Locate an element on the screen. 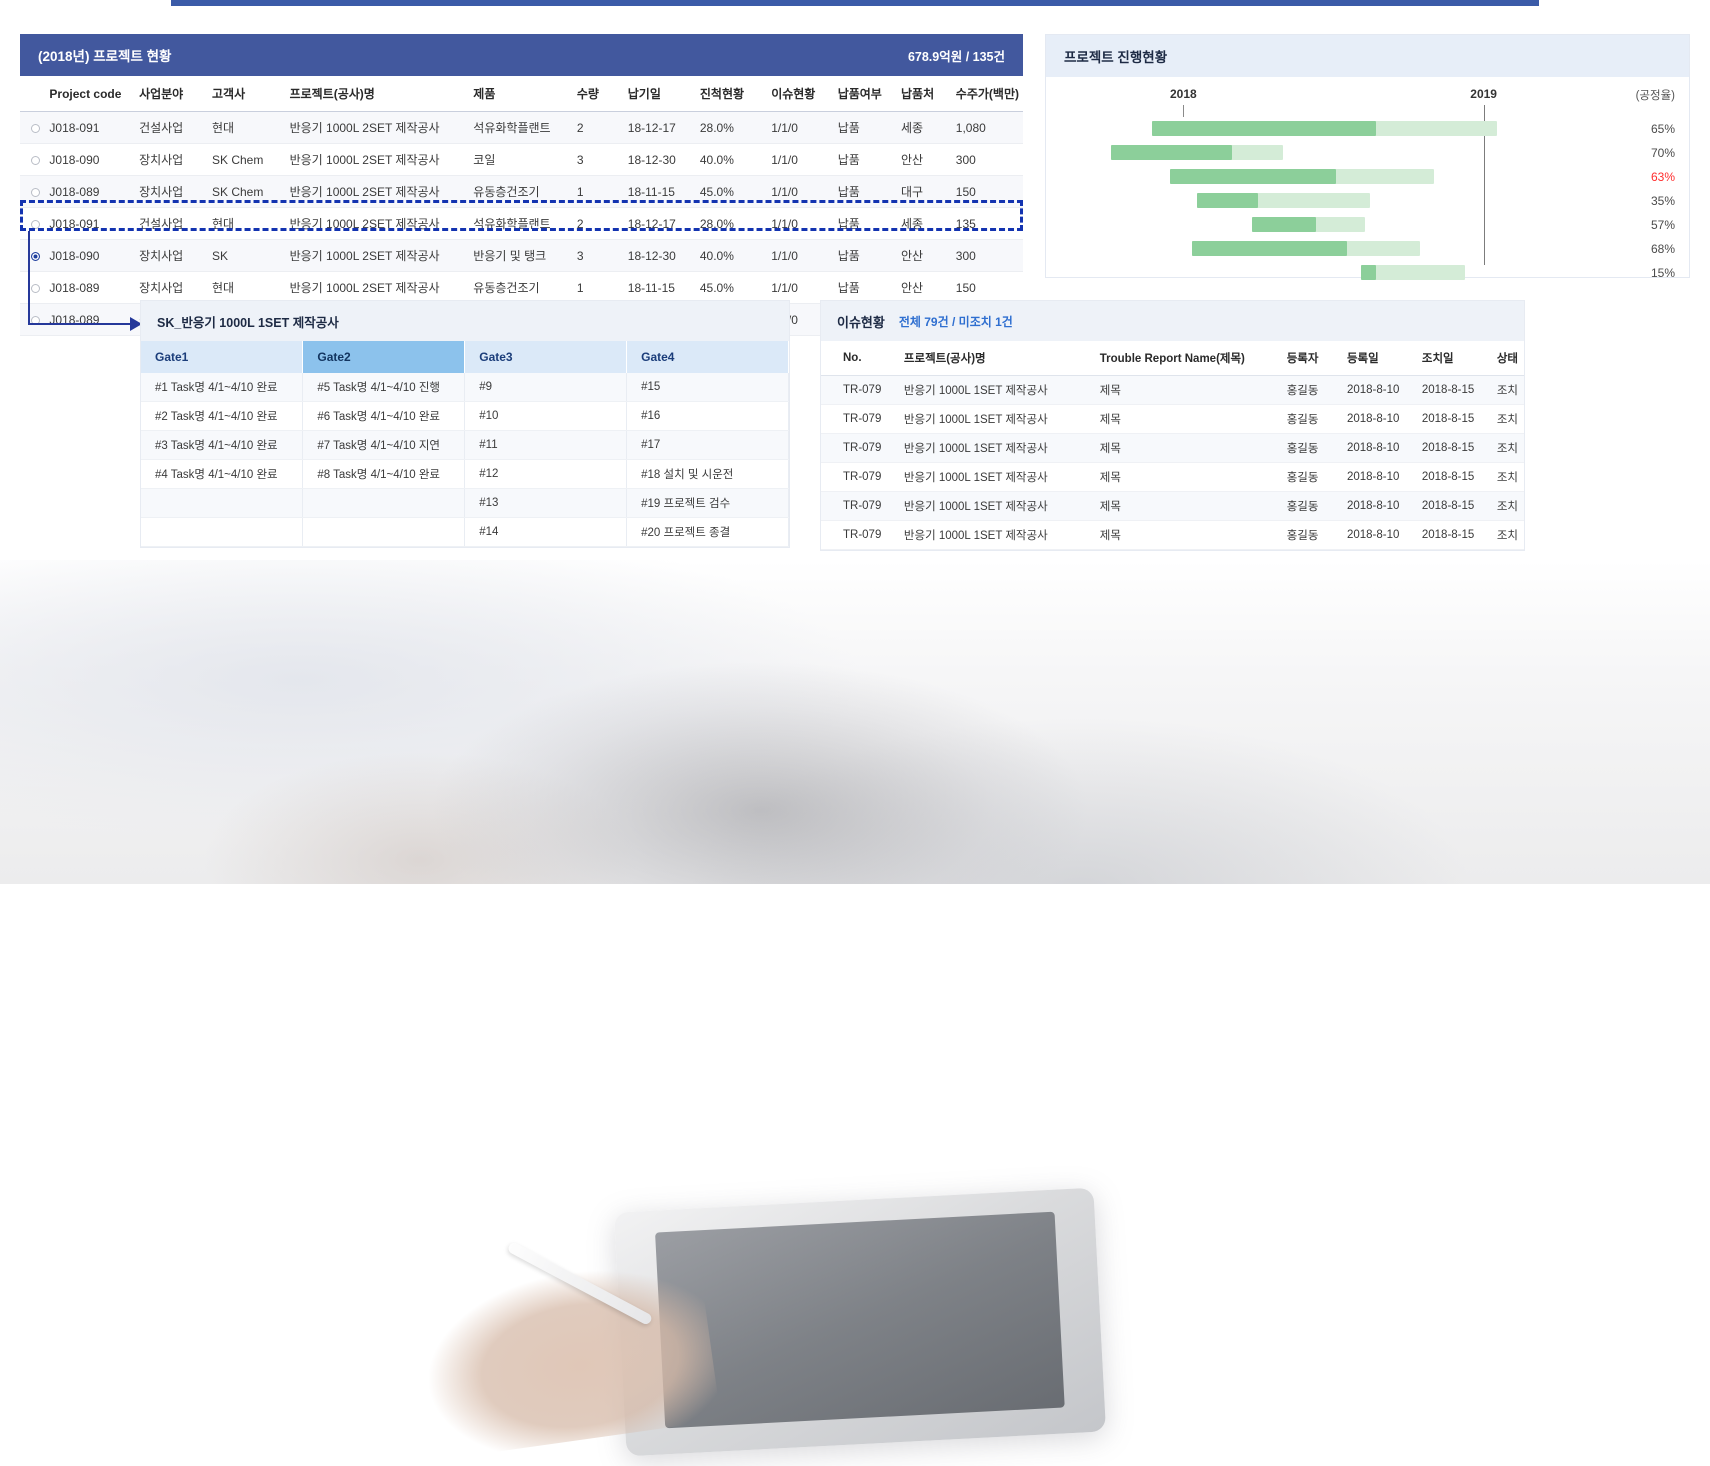  row-qty: 1 is located at coordinates (598, 287).